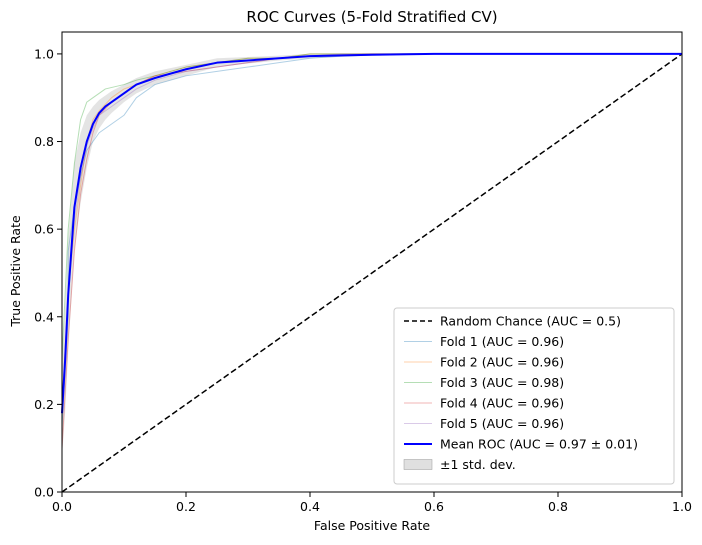 The height and width of the screenshot is (545, 702). What do you see at coordinates (44, 229) in the screenshot?
I see `y-tick-label: 0.6` at bounding box center [44, 229].